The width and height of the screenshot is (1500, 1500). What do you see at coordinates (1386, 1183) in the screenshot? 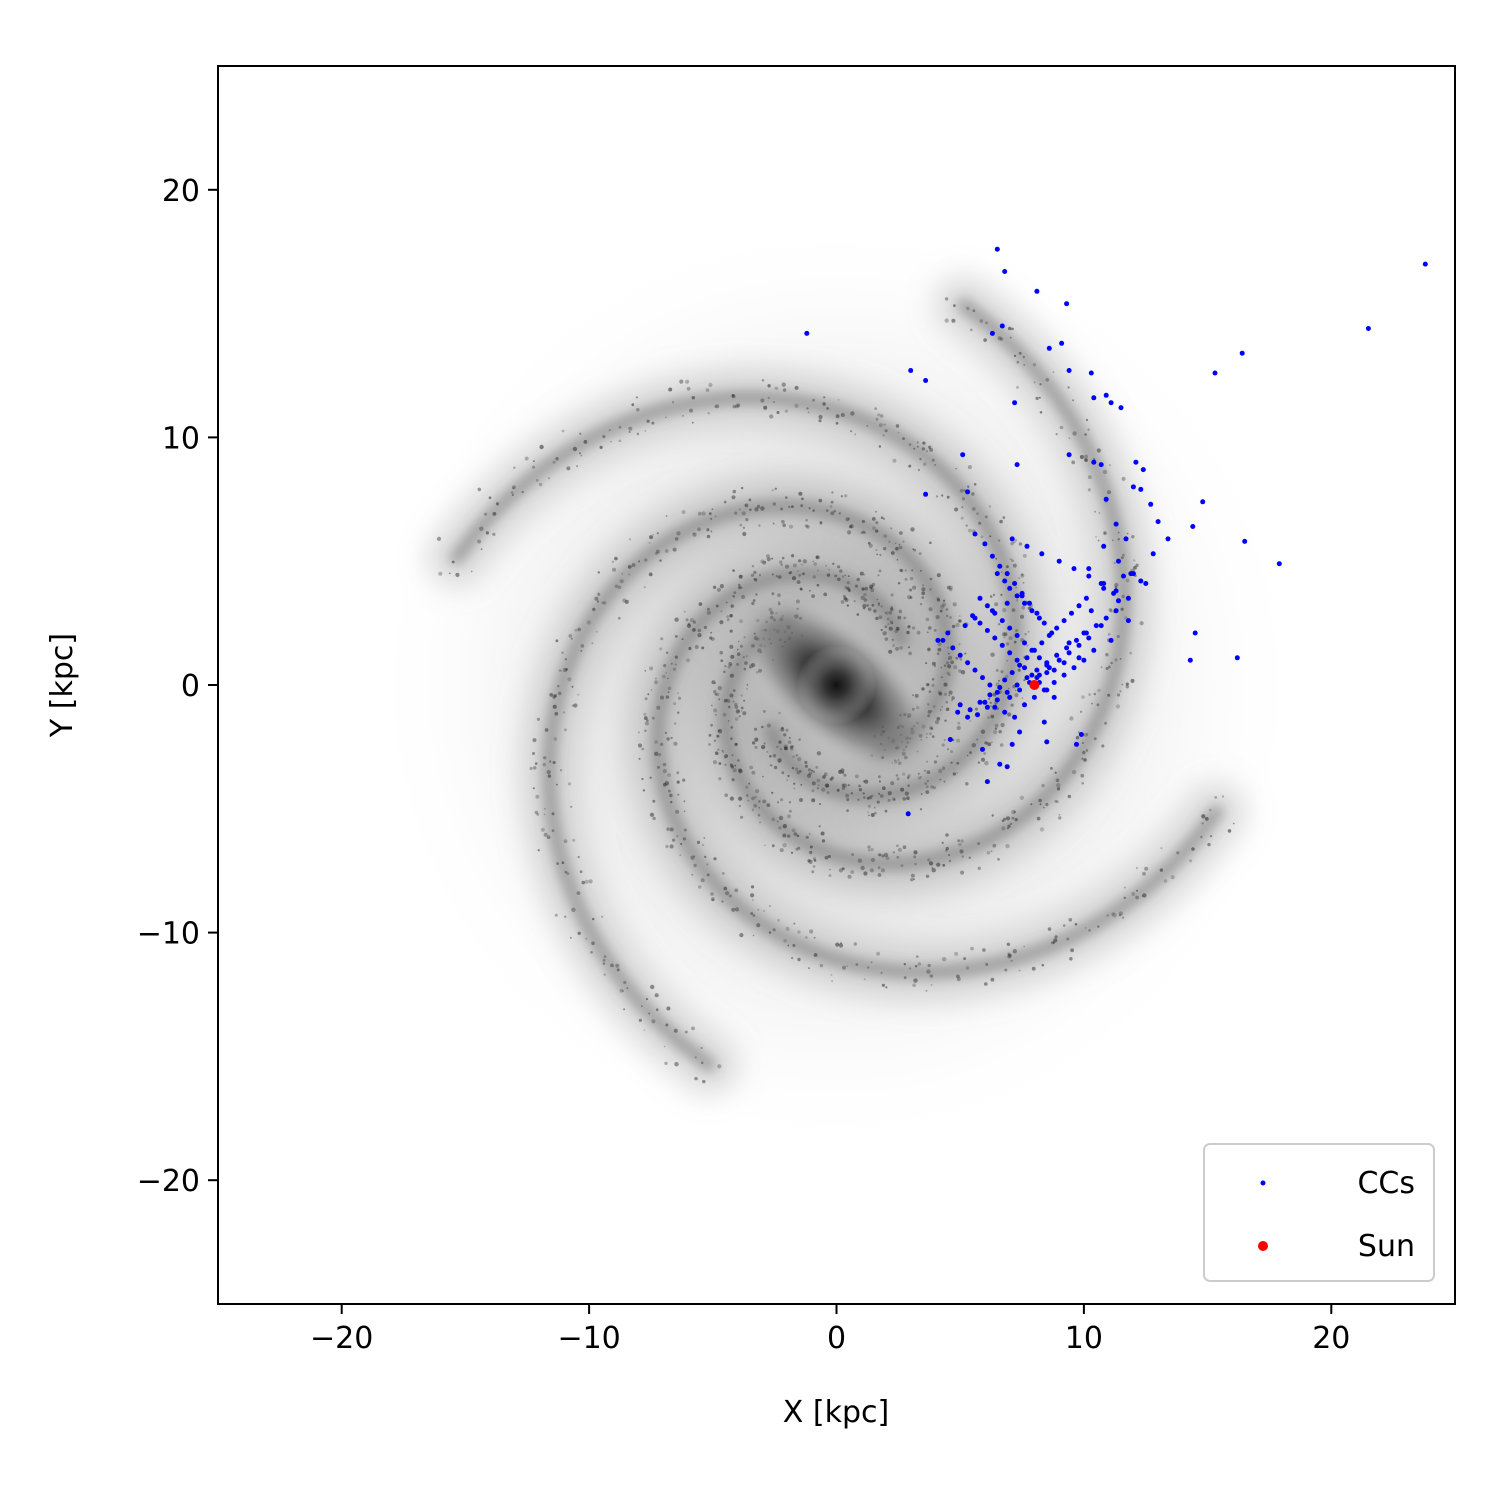
I see `legend-label-ccs: CCs` at bounding box center [1386, 1183].